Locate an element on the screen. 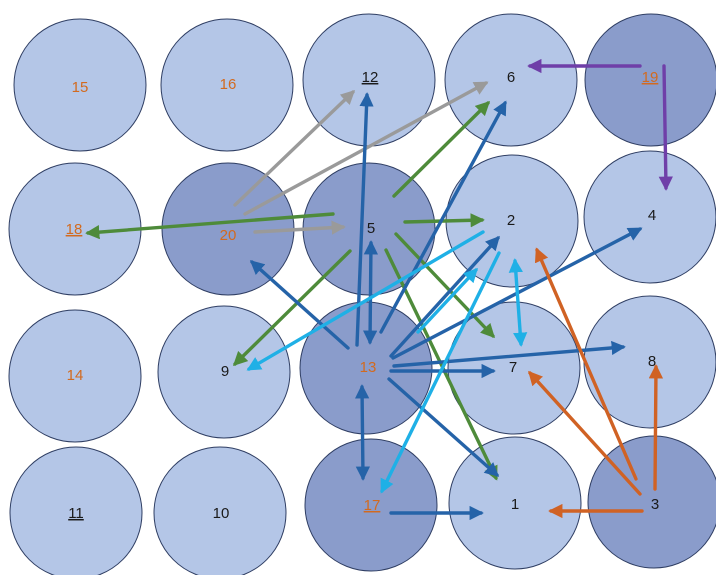 This screenshot has height=575, width=716. node-17-label: 17 is located at coordinates (372, 505).